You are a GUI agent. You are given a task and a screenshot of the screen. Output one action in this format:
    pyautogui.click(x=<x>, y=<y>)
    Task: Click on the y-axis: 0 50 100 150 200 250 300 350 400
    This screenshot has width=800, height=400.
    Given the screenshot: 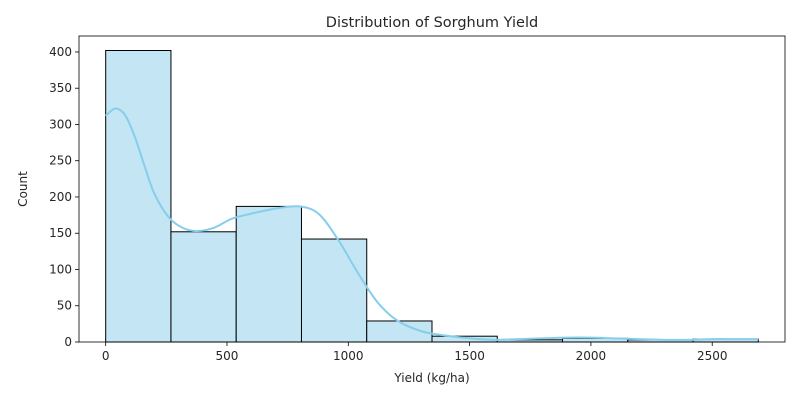 What is the action you would take?
    pyautogui.click(x=64, y=197)
    